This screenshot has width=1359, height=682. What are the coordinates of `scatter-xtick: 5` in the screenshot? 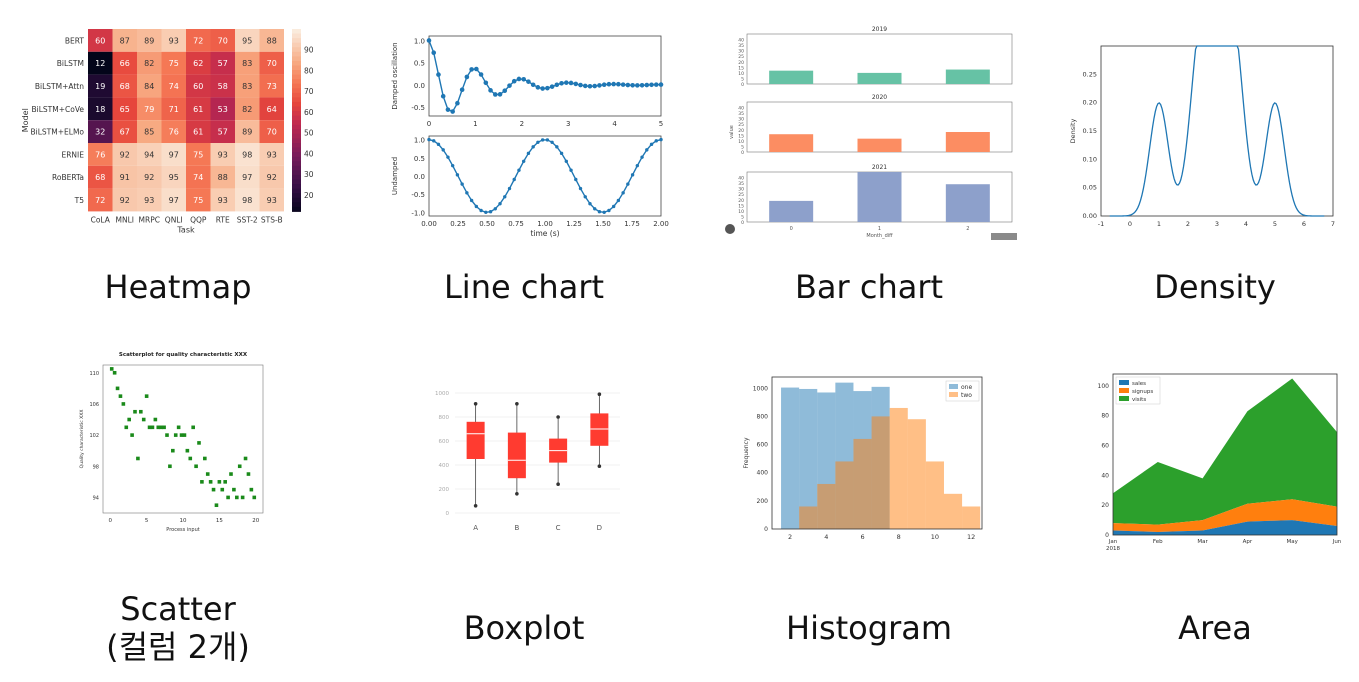 It's located at (147, 521).